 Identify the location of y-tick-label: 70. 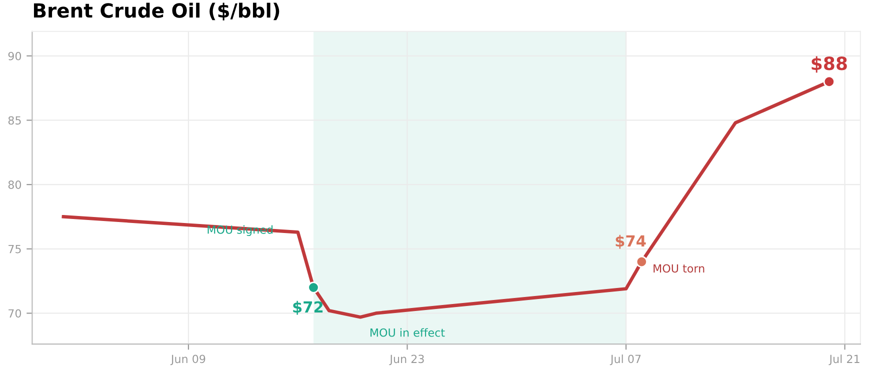
(15, 313).